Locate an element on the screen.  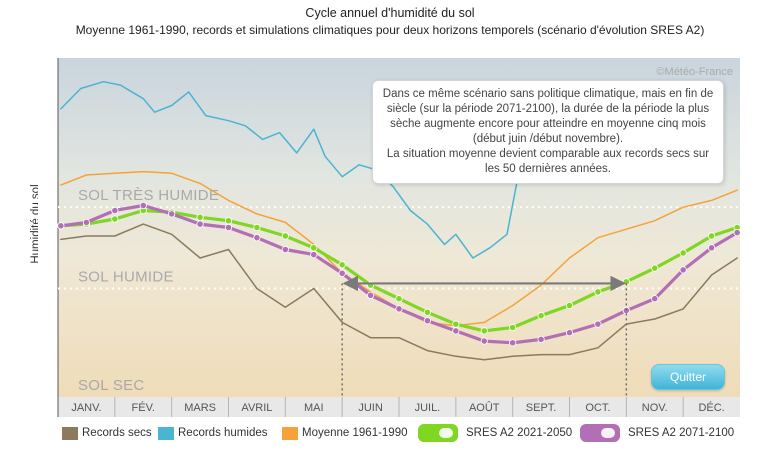
legend-item-moyenne: Moyenne 1961-1990 is located at coordinates (345, 433).